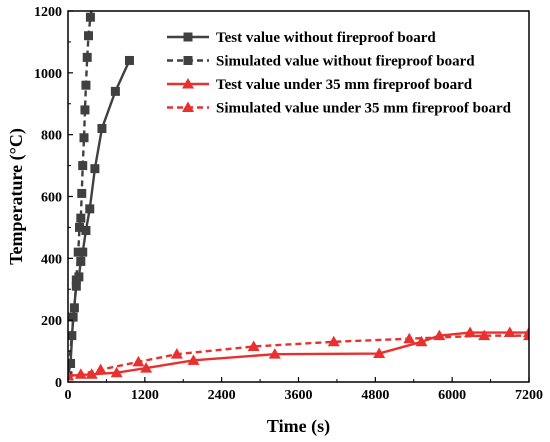  I want to click on y-tick-label: 400, so click(51, 259).